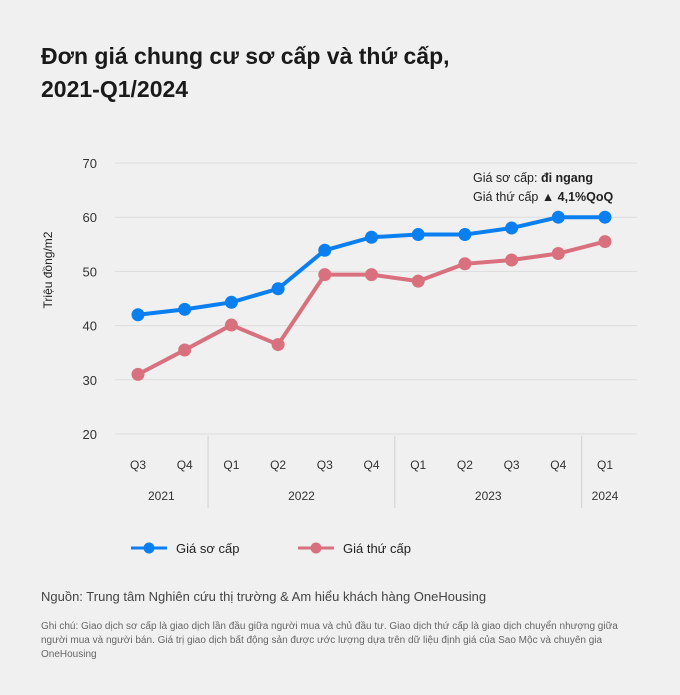 This screenshot has width=680, height=695. What do you see at coordinates (90, 326) in the screenshot?
I see `y-tick-label: 40` at bounding box center [90, 326].